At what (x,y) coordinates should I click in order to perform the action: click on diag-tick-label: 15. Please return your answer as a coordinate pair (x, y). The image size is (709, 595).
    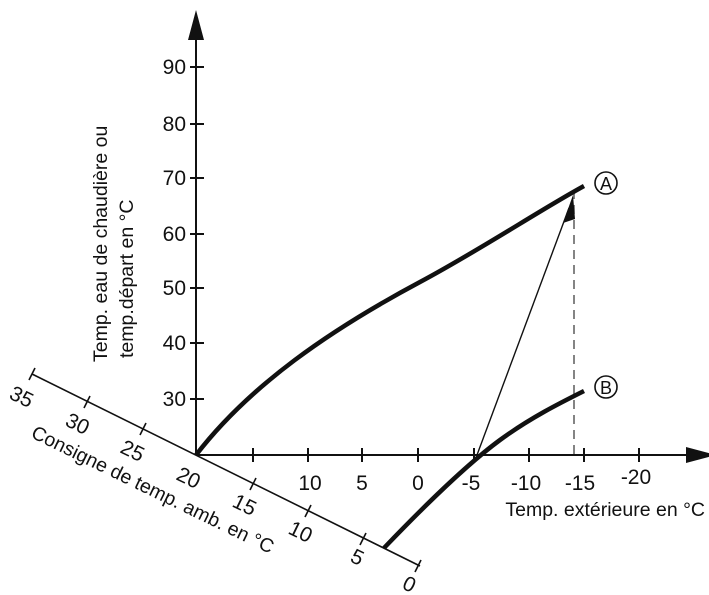
    Looking at the image, I should click on (244, 505).